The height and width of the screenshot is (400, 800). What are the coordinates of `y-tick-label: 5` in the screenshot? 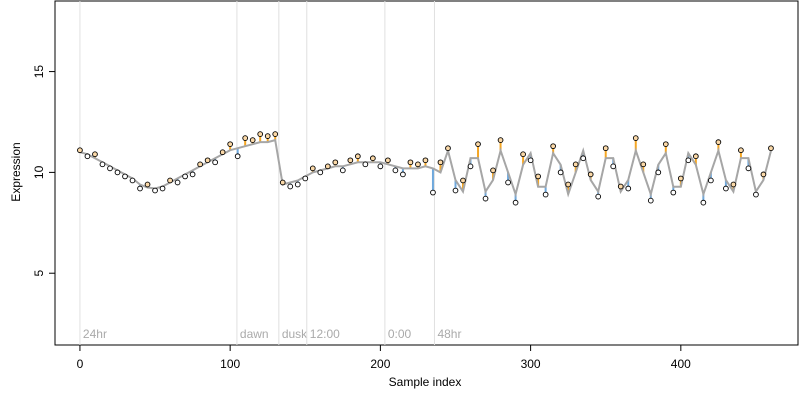 It's located at (39, 273).